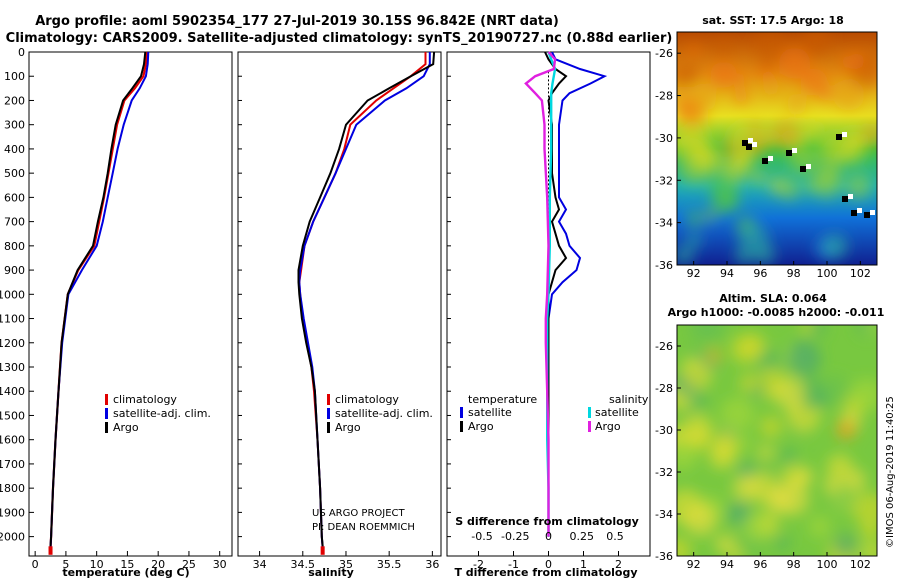 This screenshot has width=900, height=580. Describe the element at coordinates (773, 20) in the screenshot. I see `sst-map-title: sat. SST: 17.5 Argo: 18` at that location.